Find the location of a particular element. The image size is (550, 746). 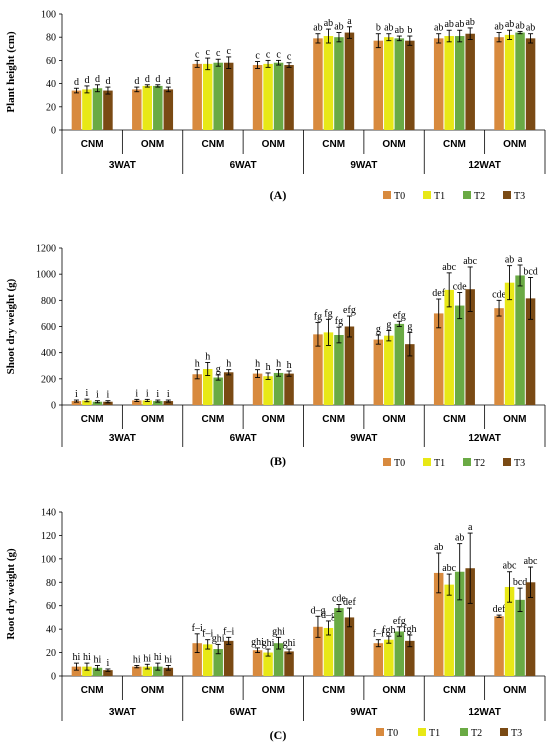

y-axis-title: Root dry weight (g) is located at coordinates (11, 594).